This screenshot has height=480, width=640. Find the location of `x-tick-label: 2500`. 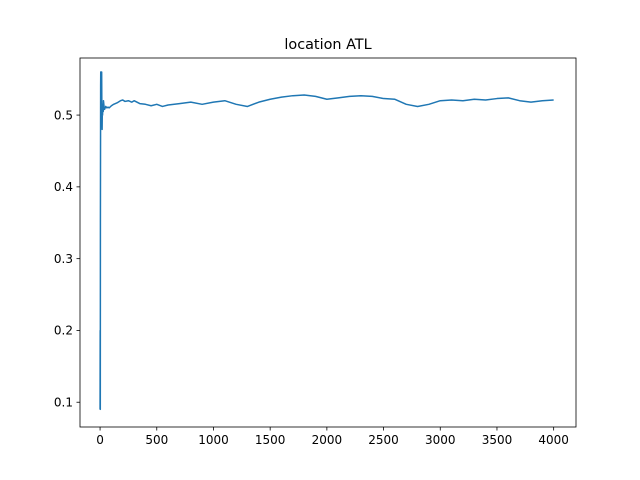

x-tick-label: 2500 is located at coordinates (383, 440).